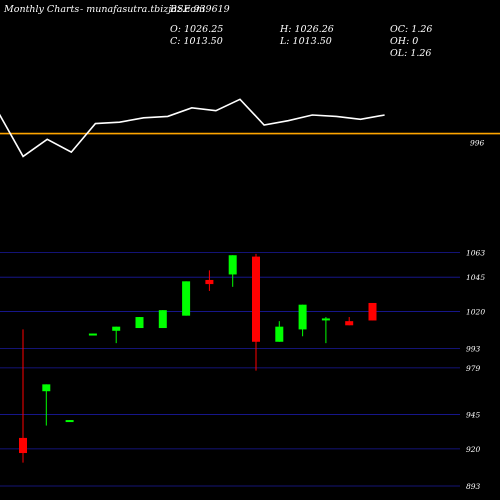 The width and height of the screenshot is (500, 500). What do you see at coordinates (475, 277) in the screenshot?
I see `y-tick-label: 1045` at bounding box center [475, 277].